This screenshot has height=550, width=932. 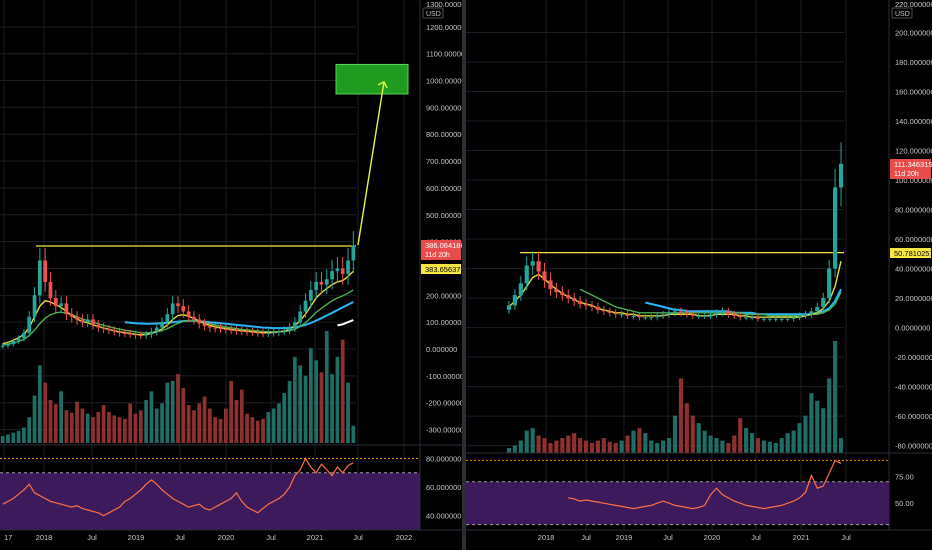 What do you see at coordinates (443, 516) in the screenshot?
I see `rsi-tick-label: 40.000000` at bounding box center [443, 516].